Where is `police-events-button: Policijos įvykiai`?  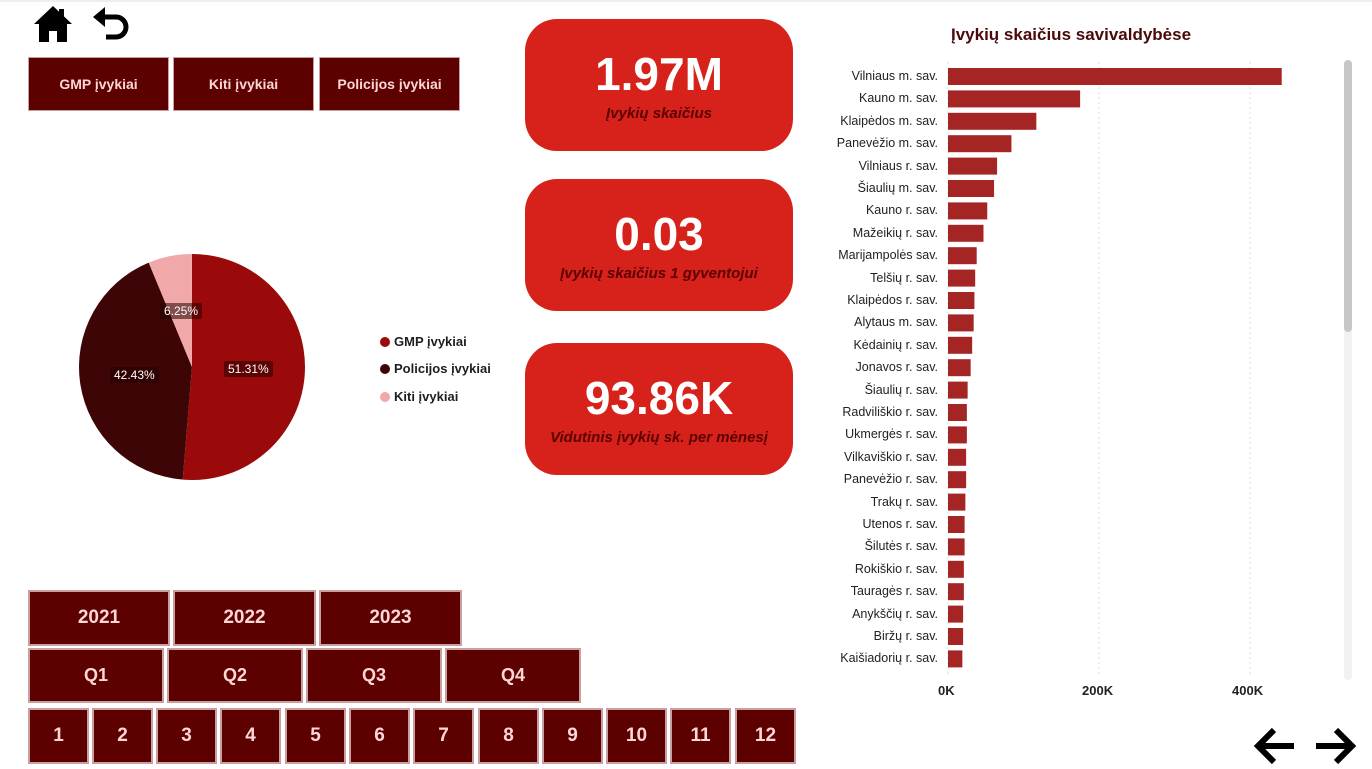 police-events-button: Policijos įvykiai is located at coordinates (389, 84).